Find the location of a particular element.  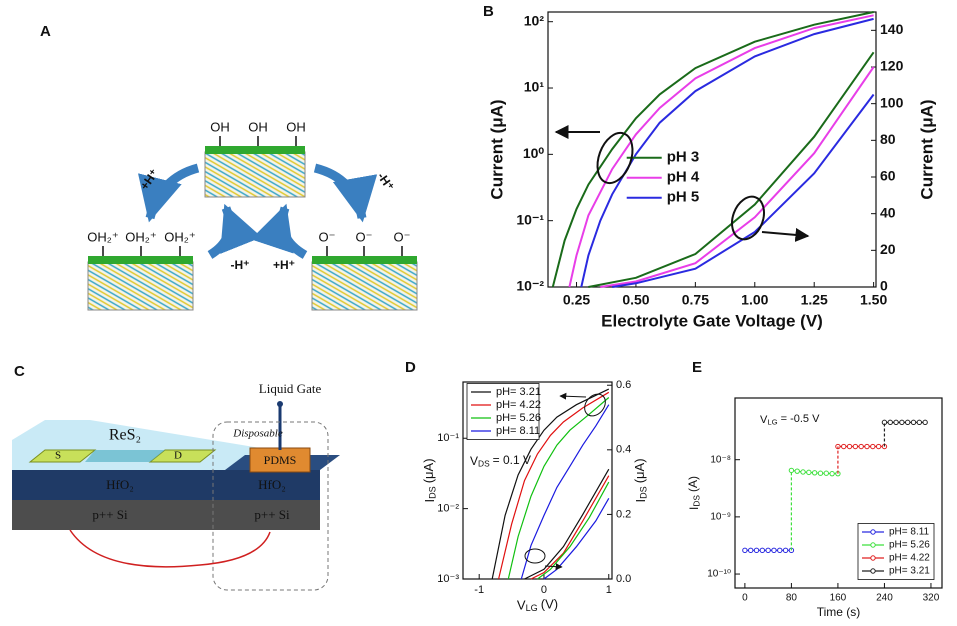

block-right is located at coordinates (364, 283).